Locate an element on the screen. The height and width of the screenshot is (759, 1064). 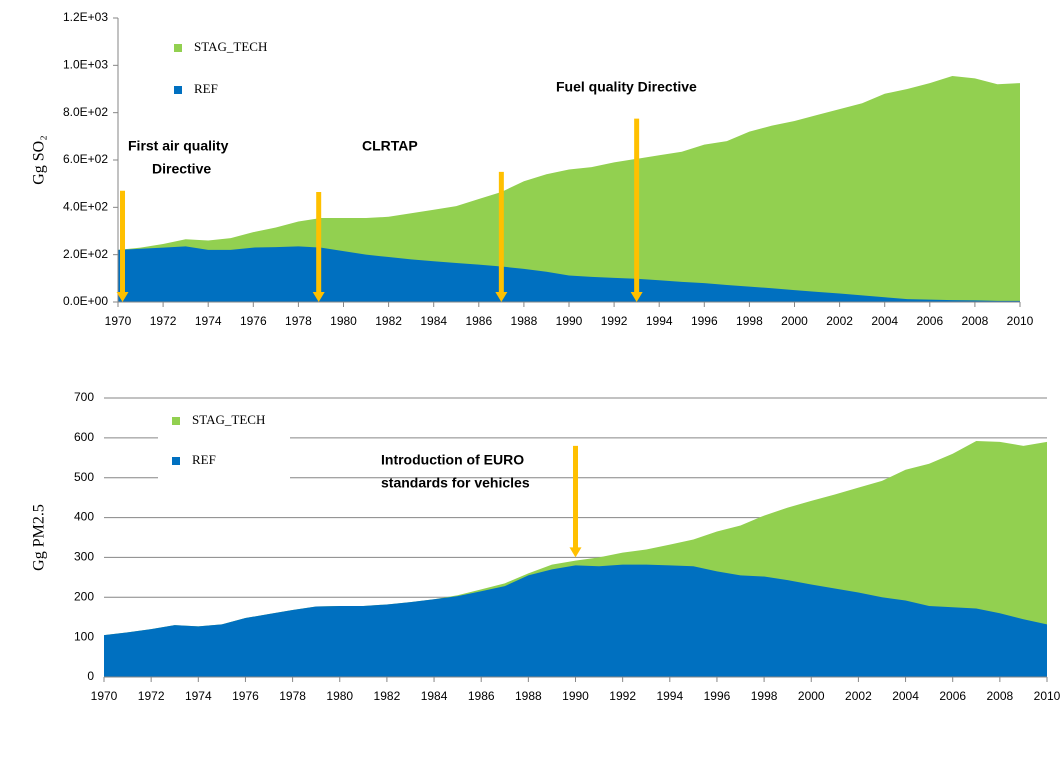
annotation: First air quality is located at coordinates (178, 146).